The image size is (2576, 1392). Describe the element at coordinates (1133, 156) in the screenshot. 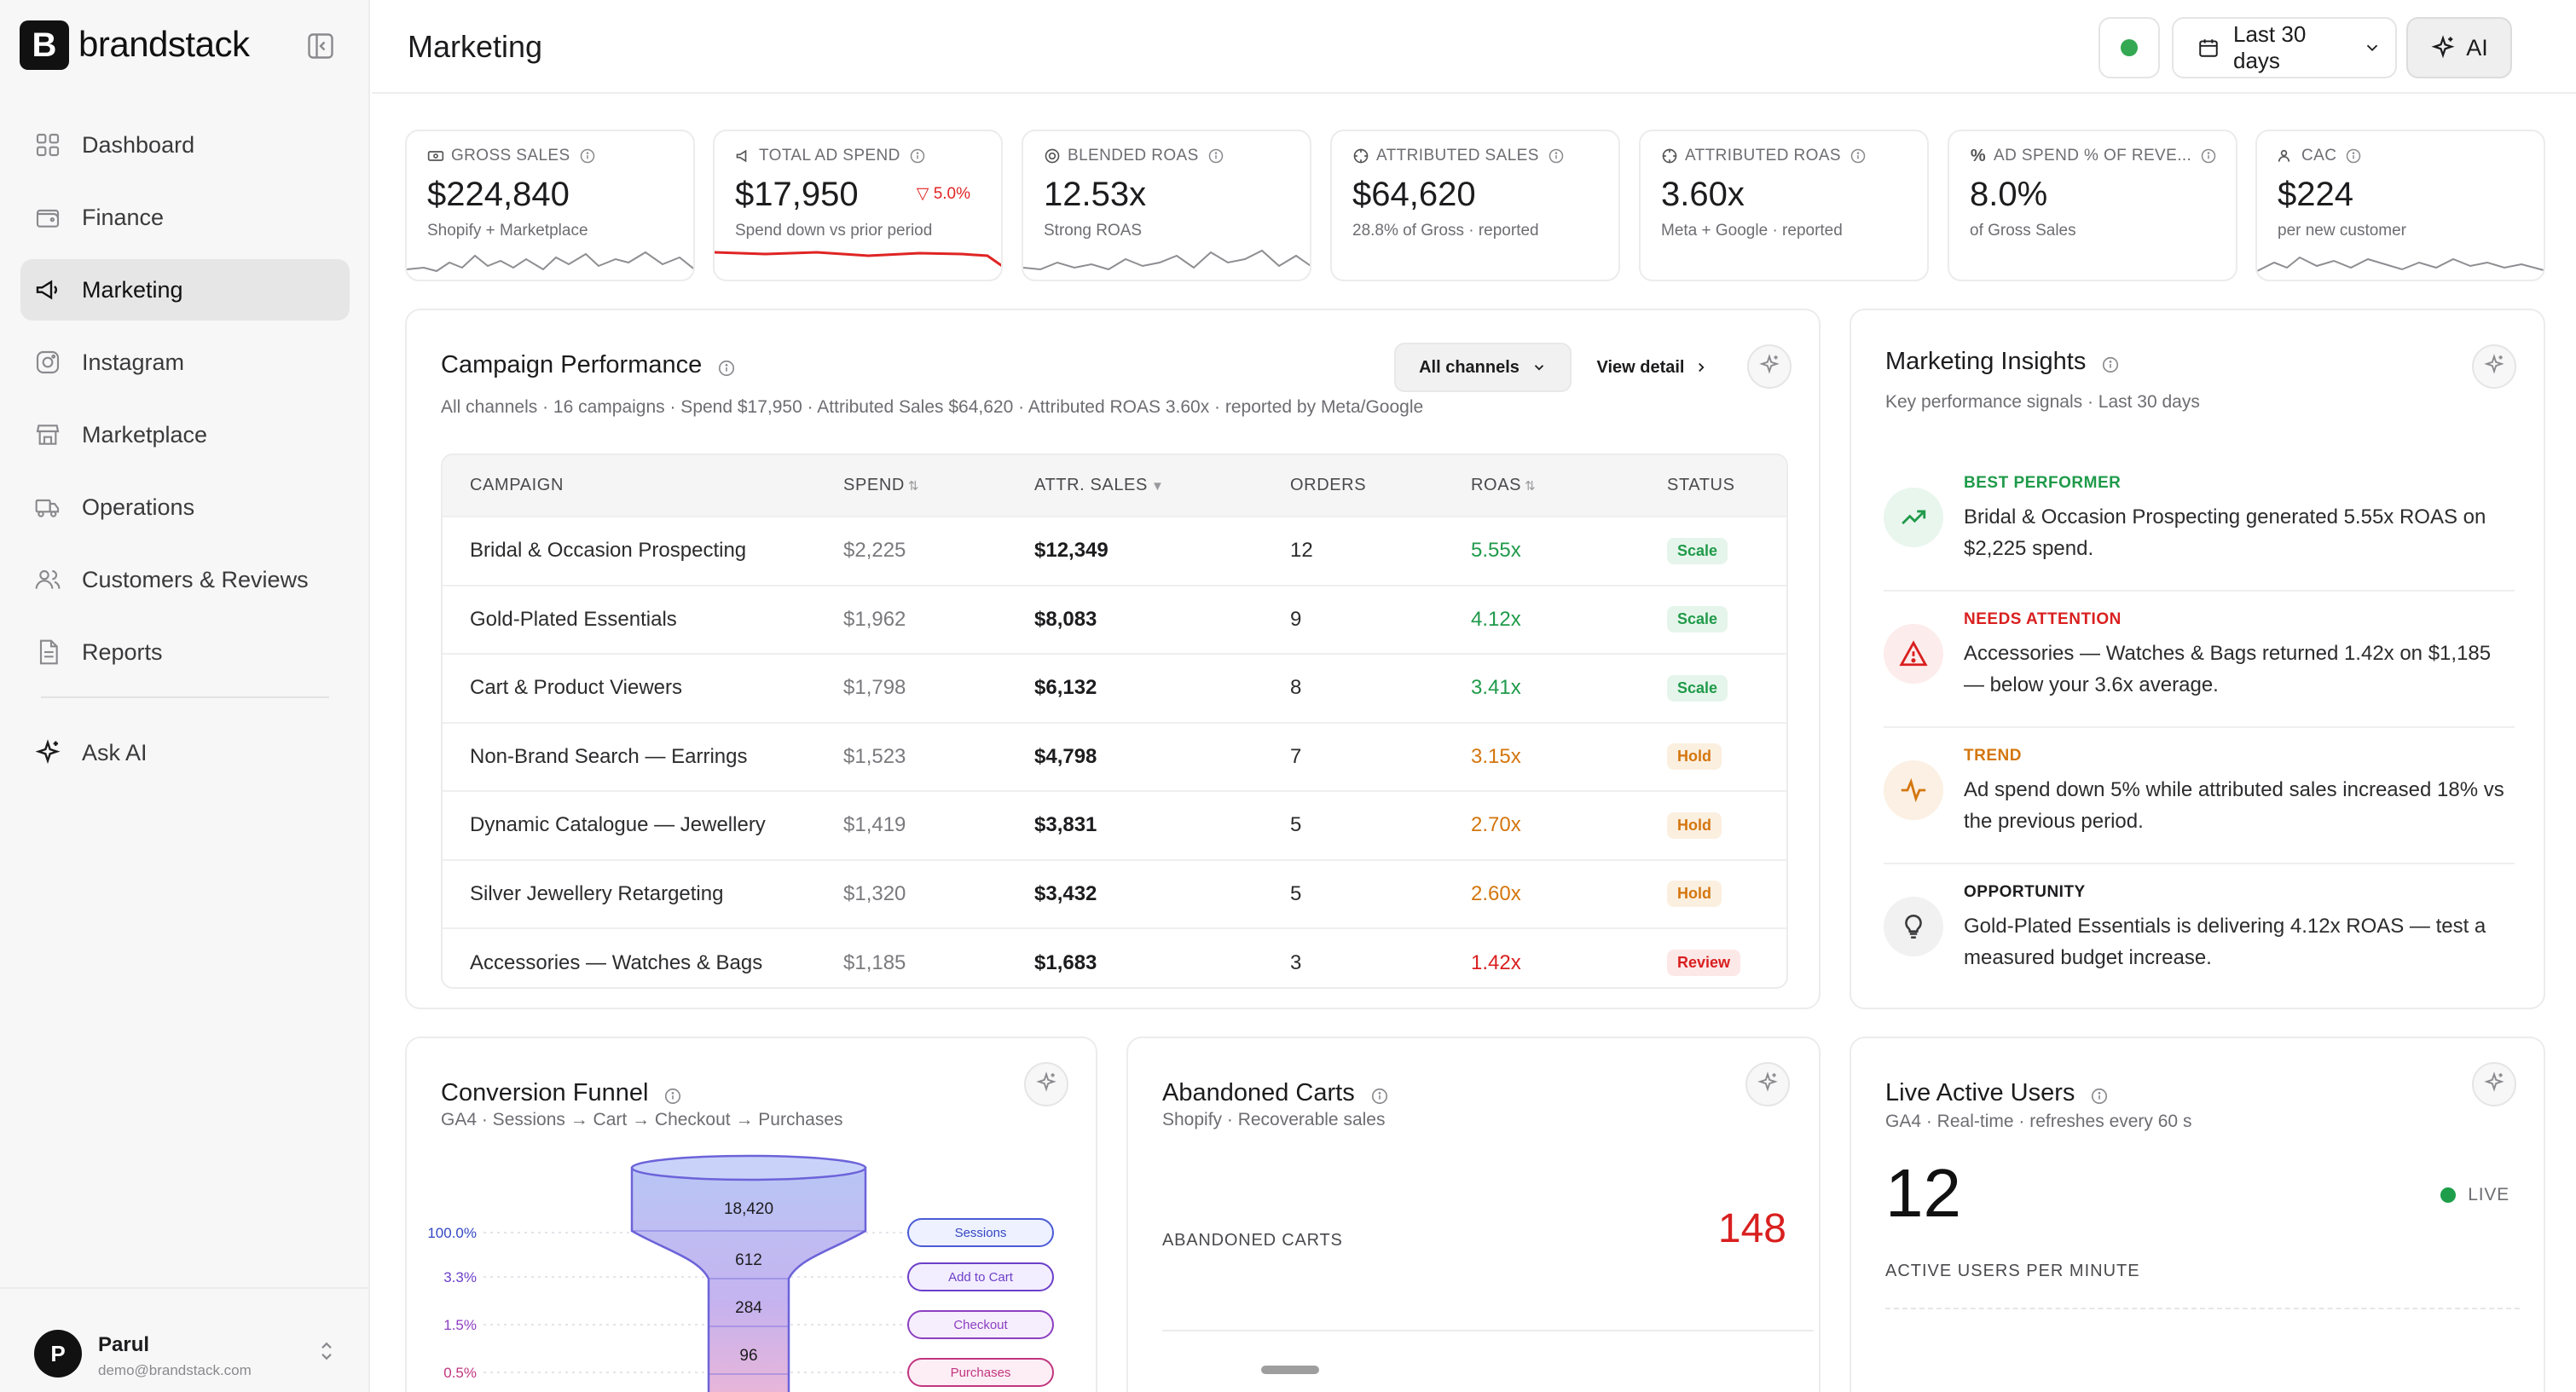

I see `kpi-label: BLENDED ROAS` at that location.